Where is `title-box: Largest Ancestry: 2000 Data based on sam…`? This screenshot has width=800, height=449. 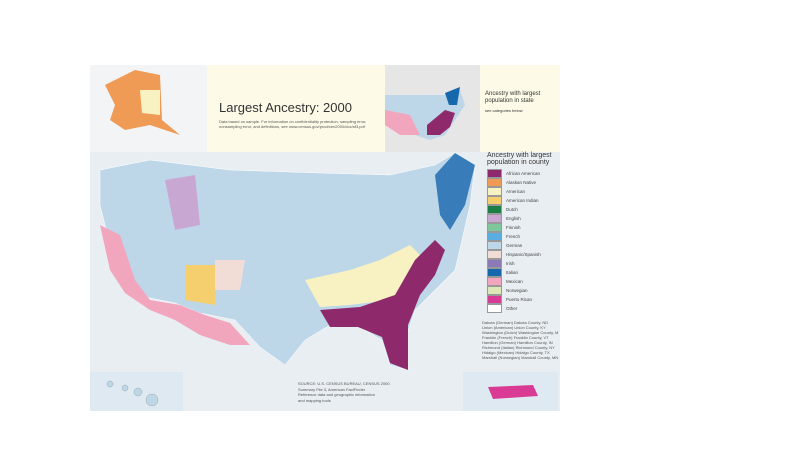
title-box: Largest Ancestry: 2000 Data based on sam… is located at coordinates (296, 108).